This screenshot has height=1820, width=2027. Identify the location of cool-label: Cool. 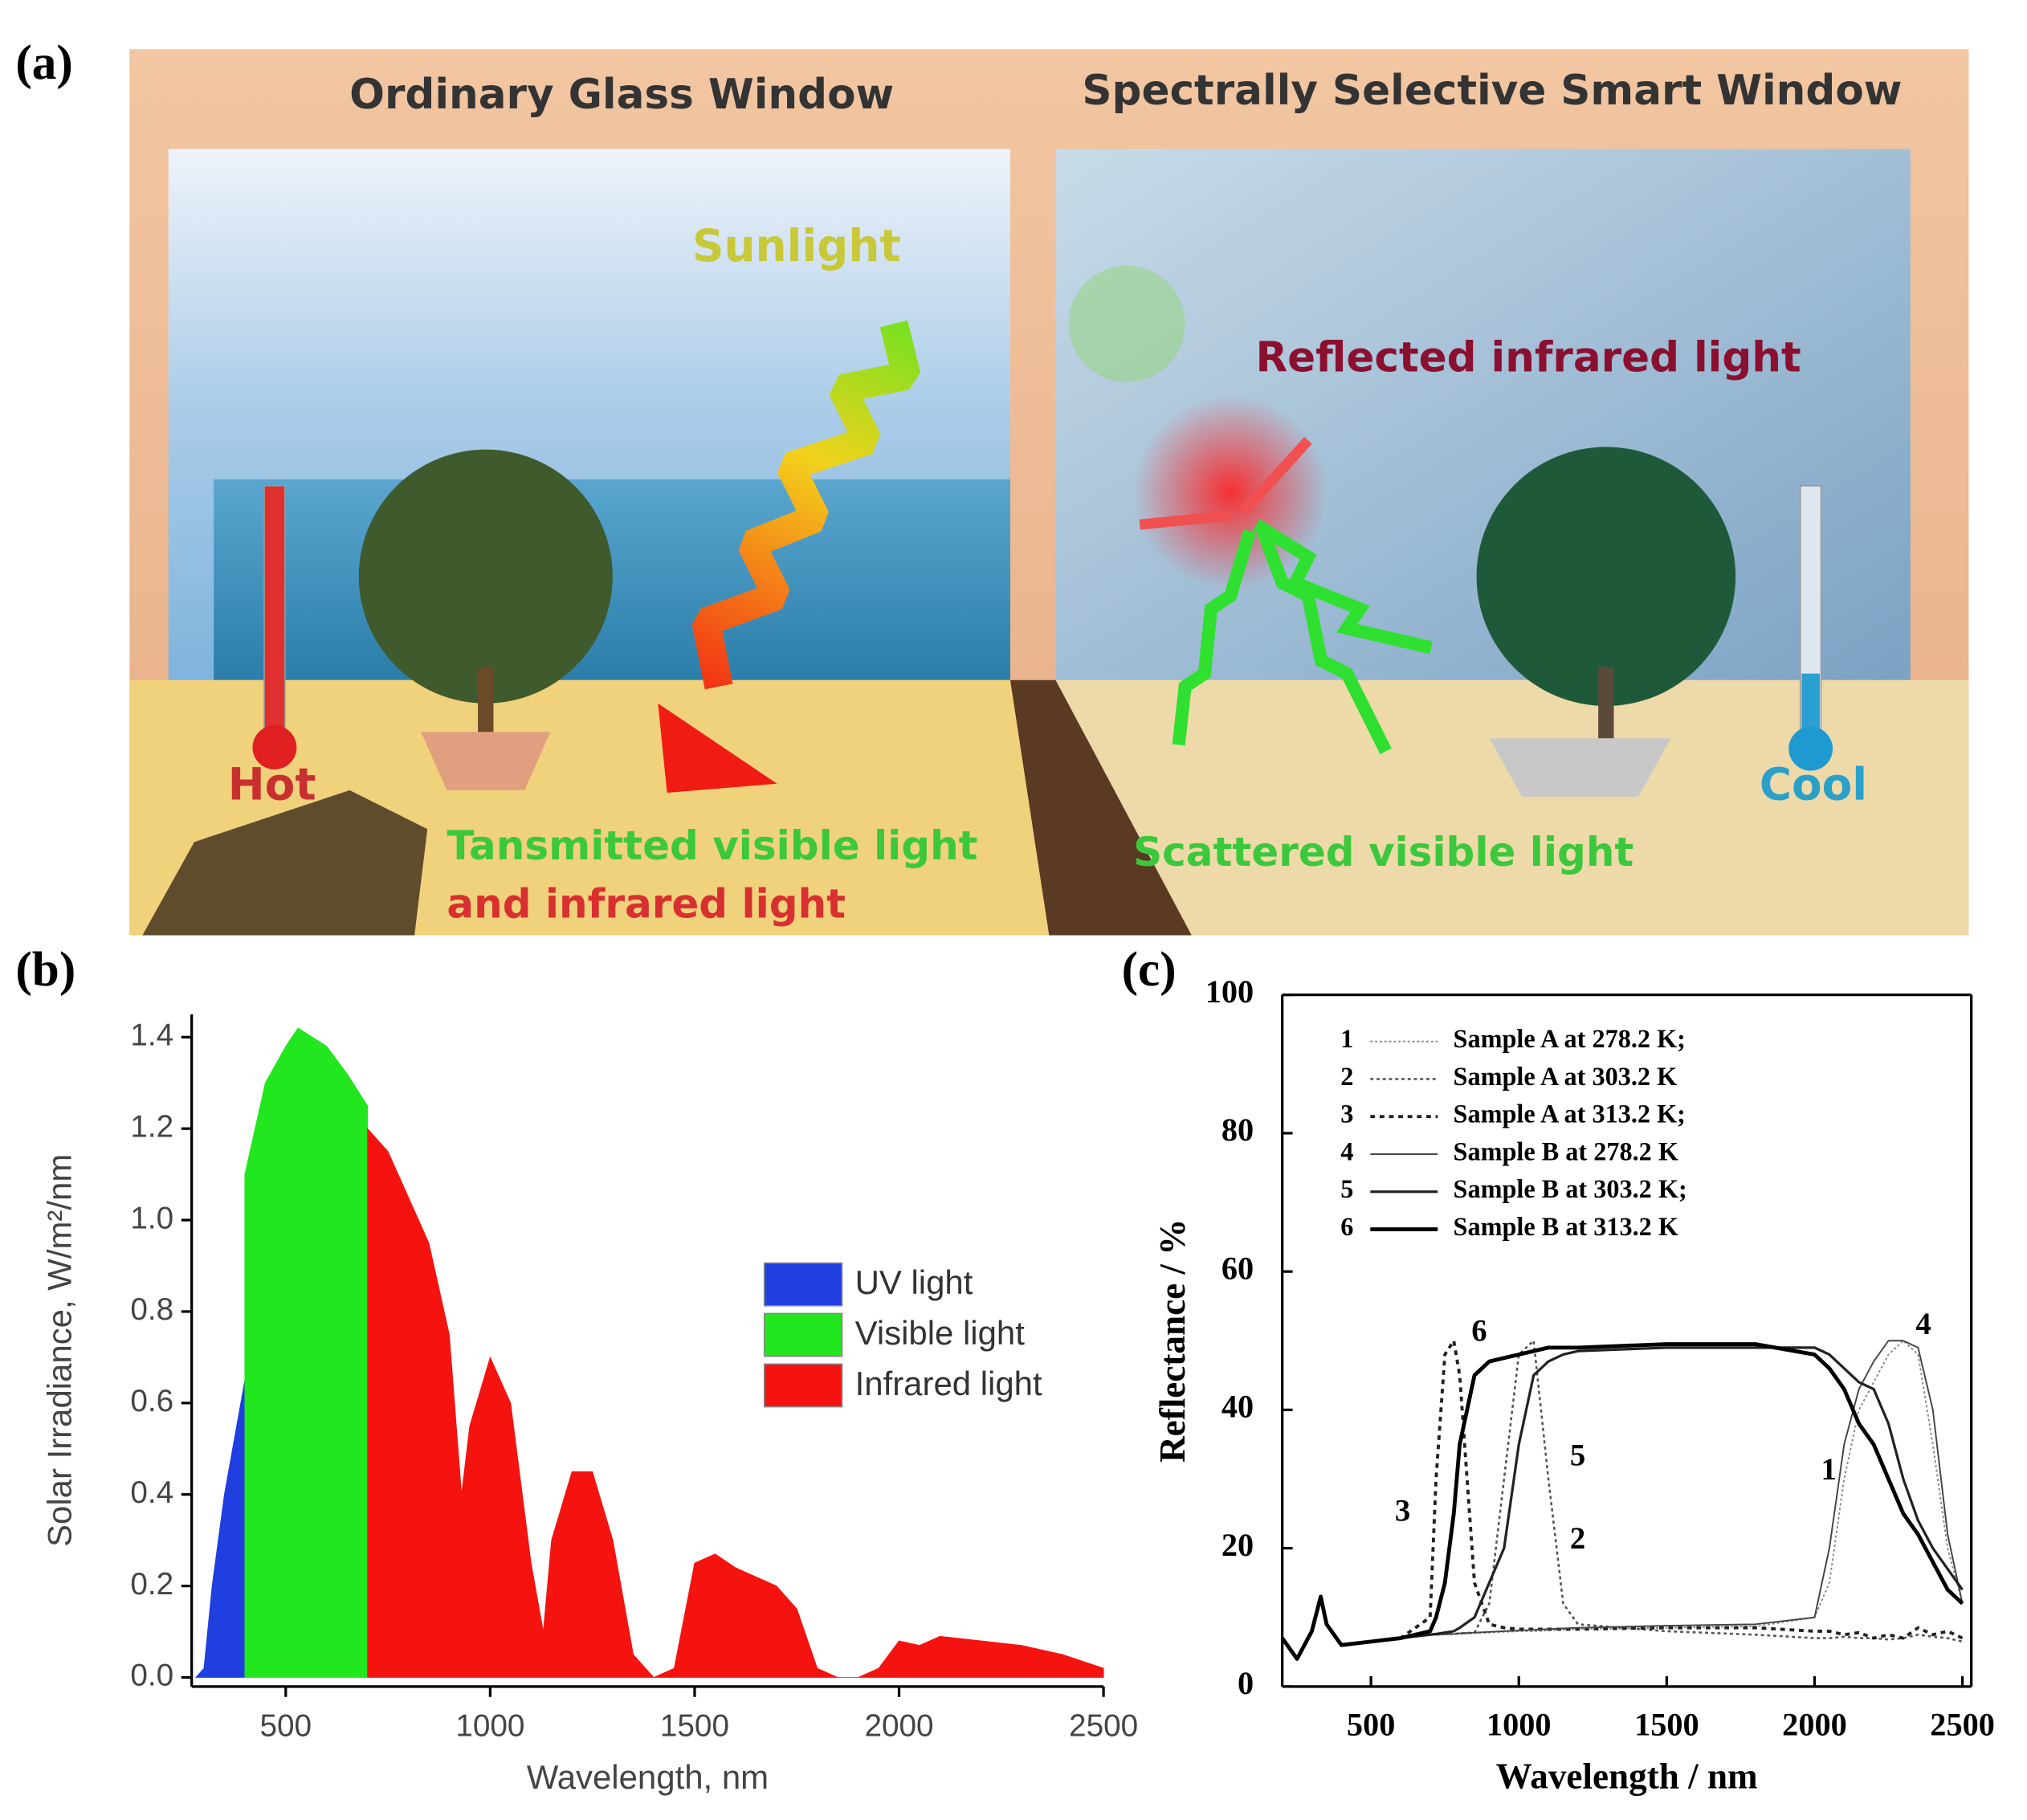
(1814, 785).